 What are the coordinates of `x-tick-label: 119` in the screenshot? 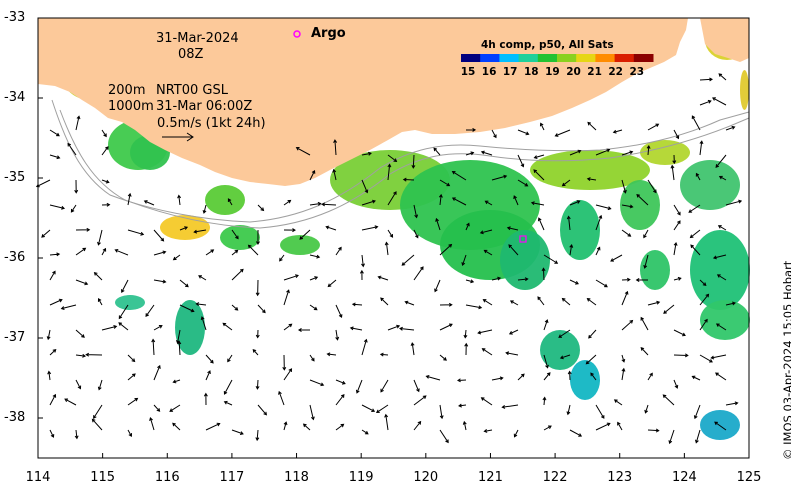 It's located at (361, 477).